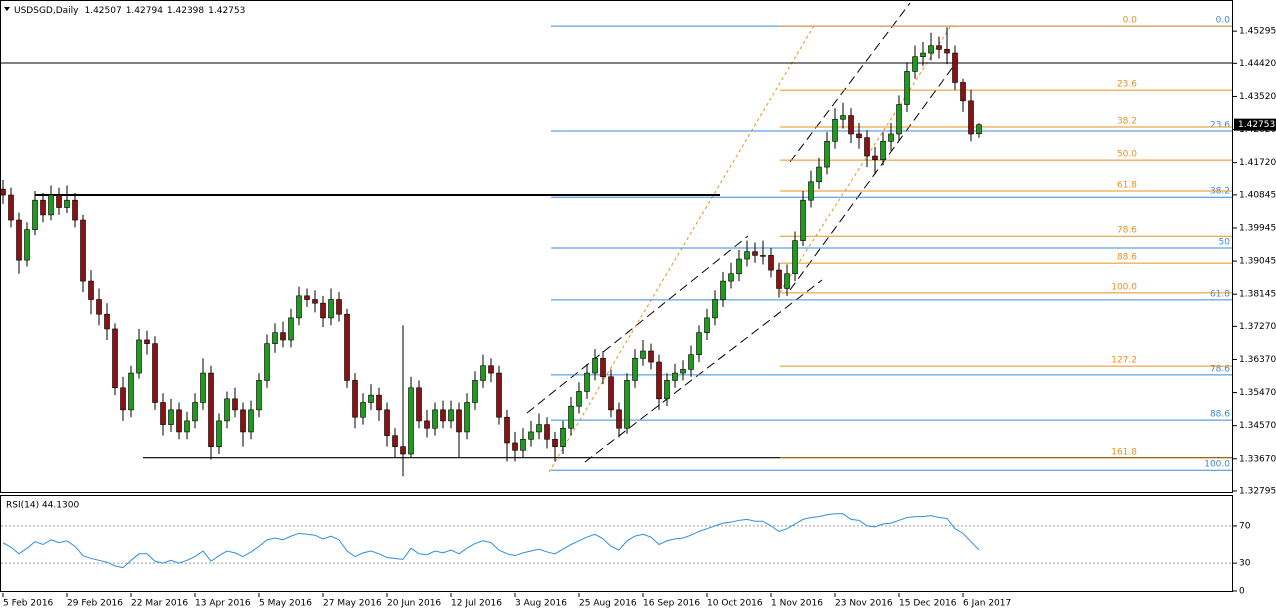  Describe the element at coordinates (28, 604) in the screenshot. I see `x-tick-label: 5 Feb 2016` at that location.